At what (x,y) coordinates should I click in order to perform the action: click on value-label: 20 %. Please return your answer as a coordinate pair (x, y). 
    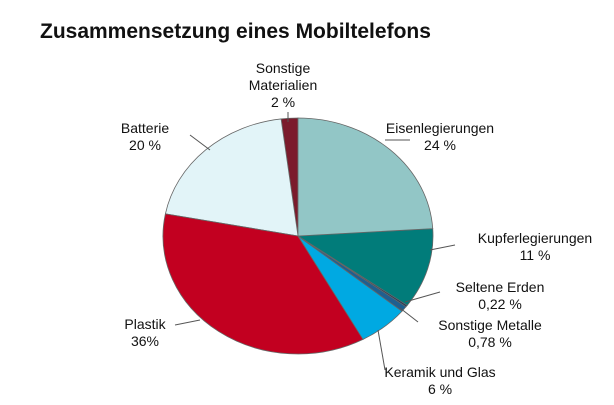
    Looking at the image, I should click on (145, 145).